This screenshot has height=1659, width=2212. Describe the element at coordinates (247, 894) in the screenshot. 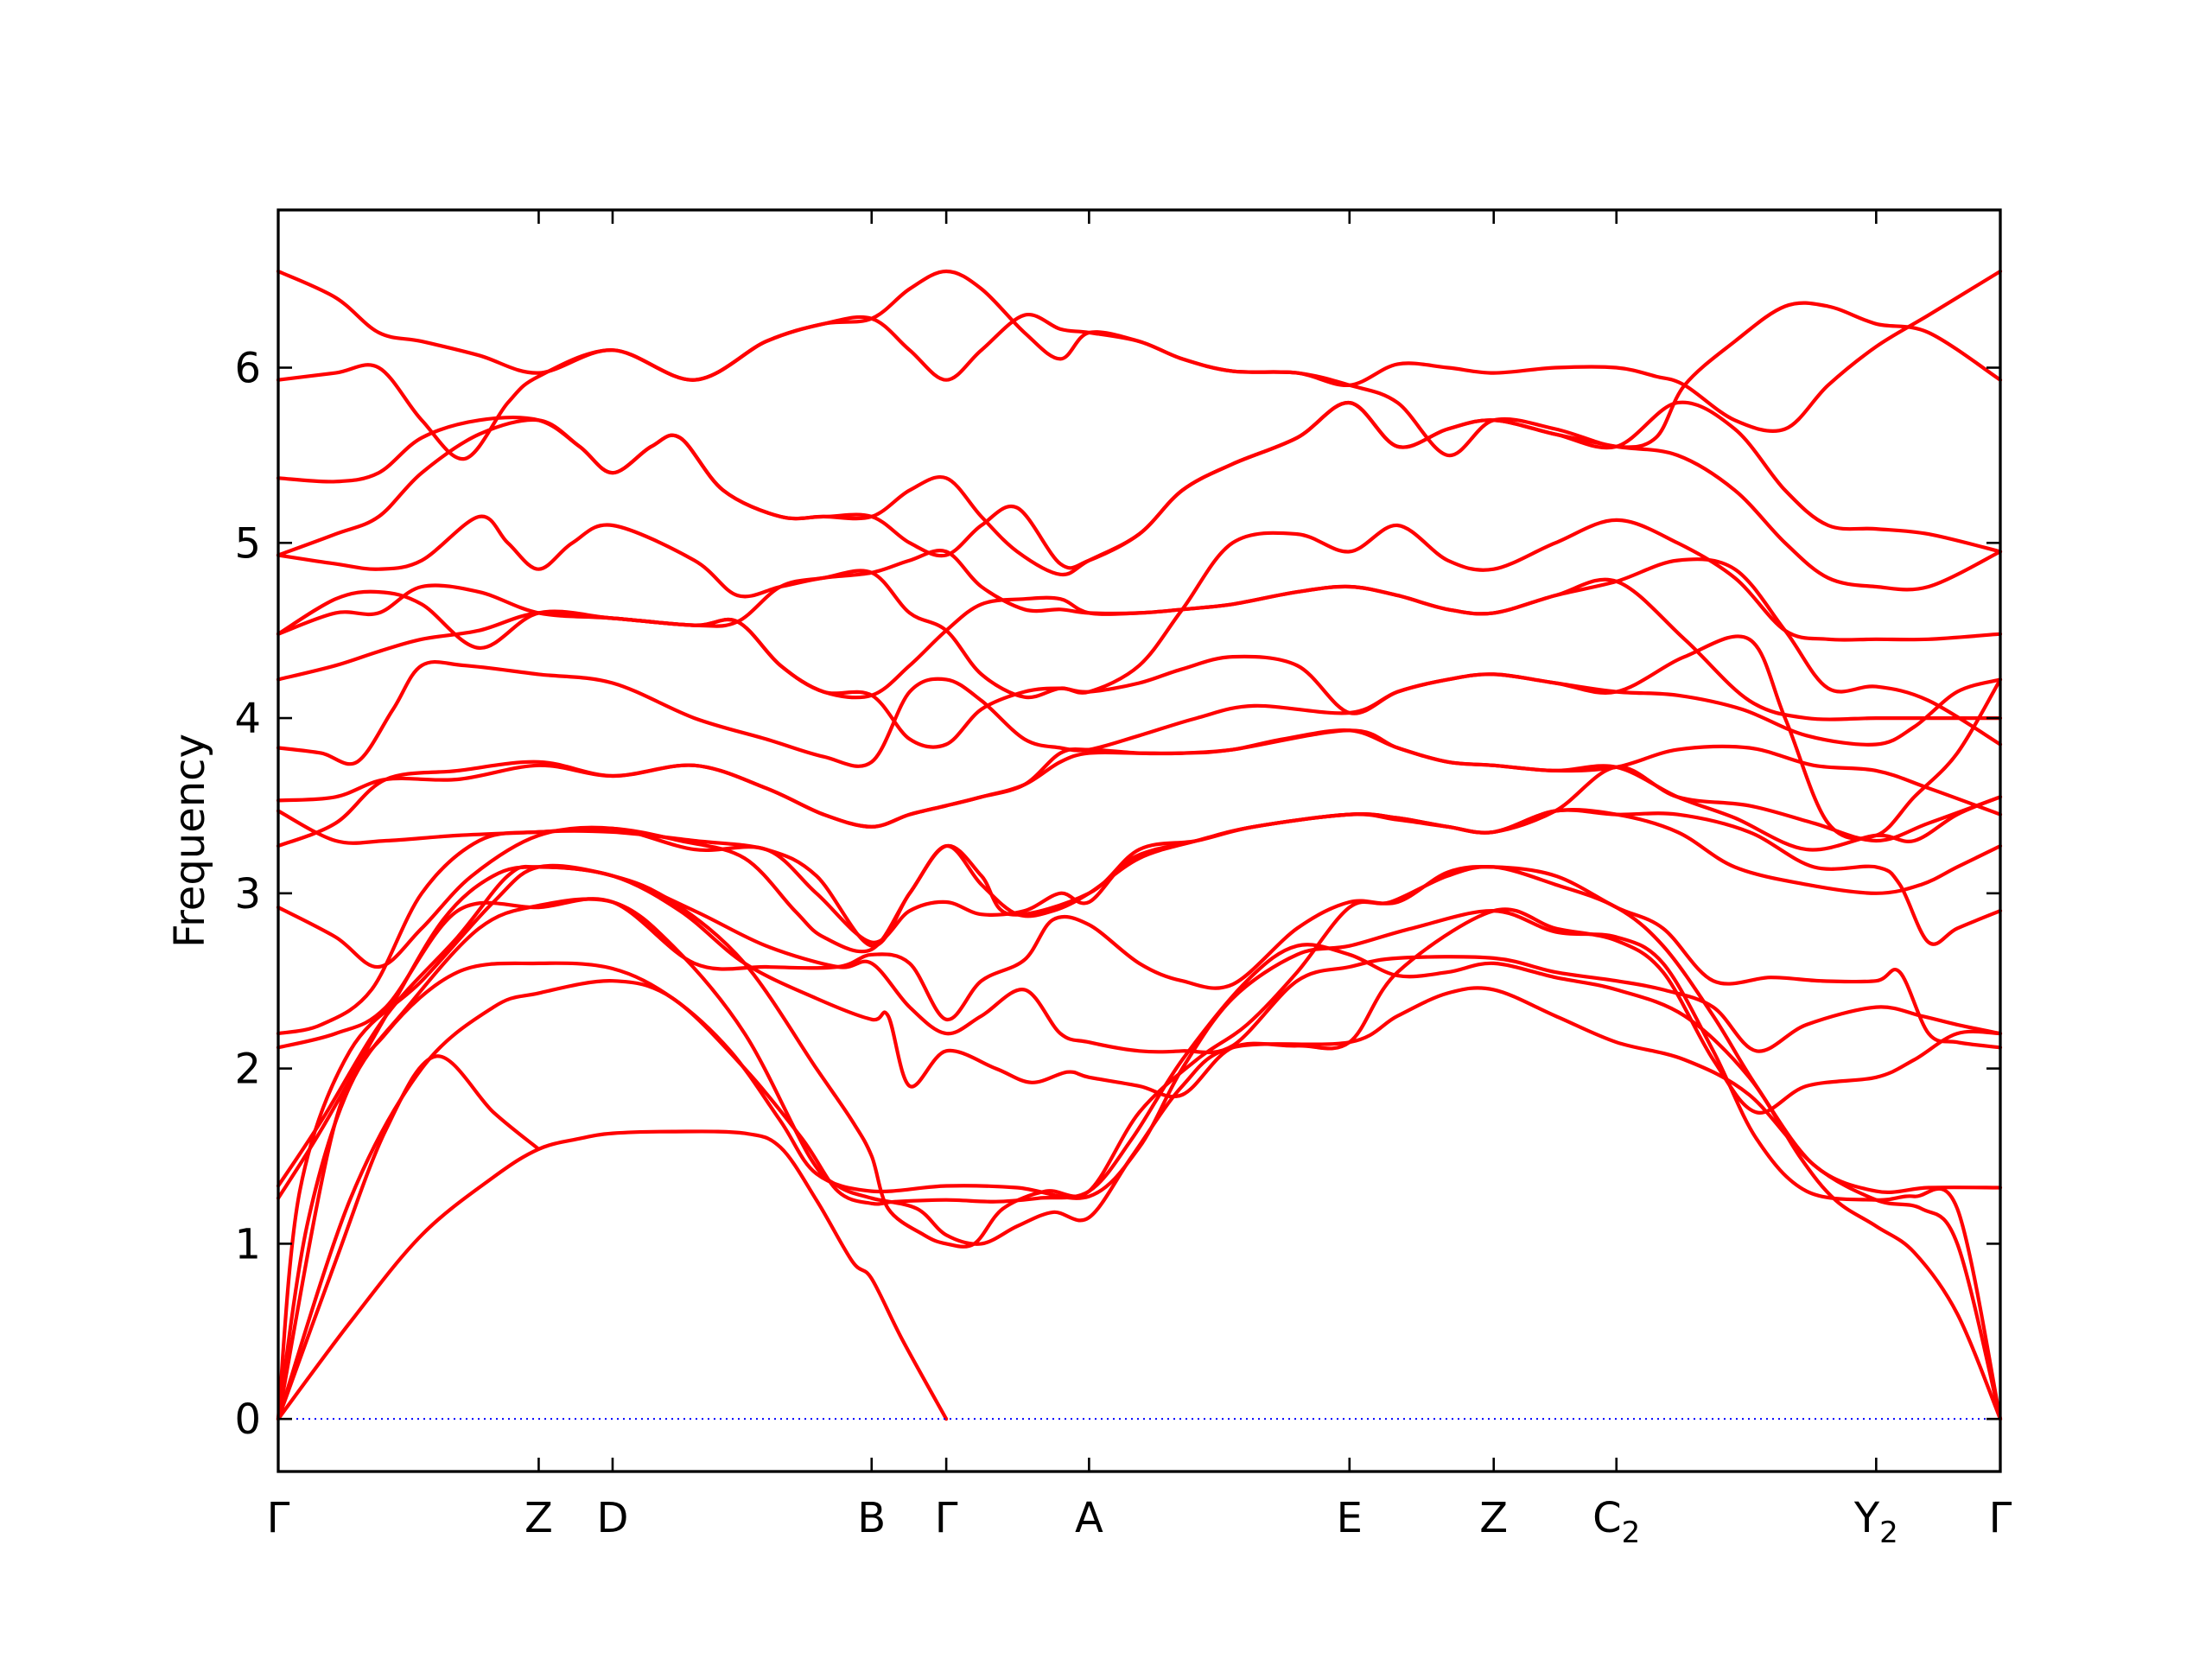

I see `y-tick-label: 3` at that location.